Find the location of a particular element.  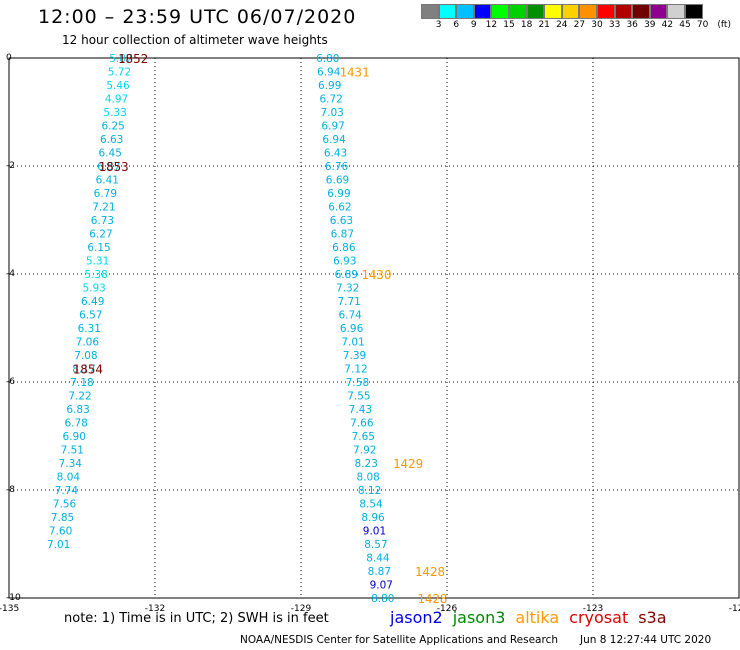

wave-height-label: 5.87 is located at coordinates (120, 59).